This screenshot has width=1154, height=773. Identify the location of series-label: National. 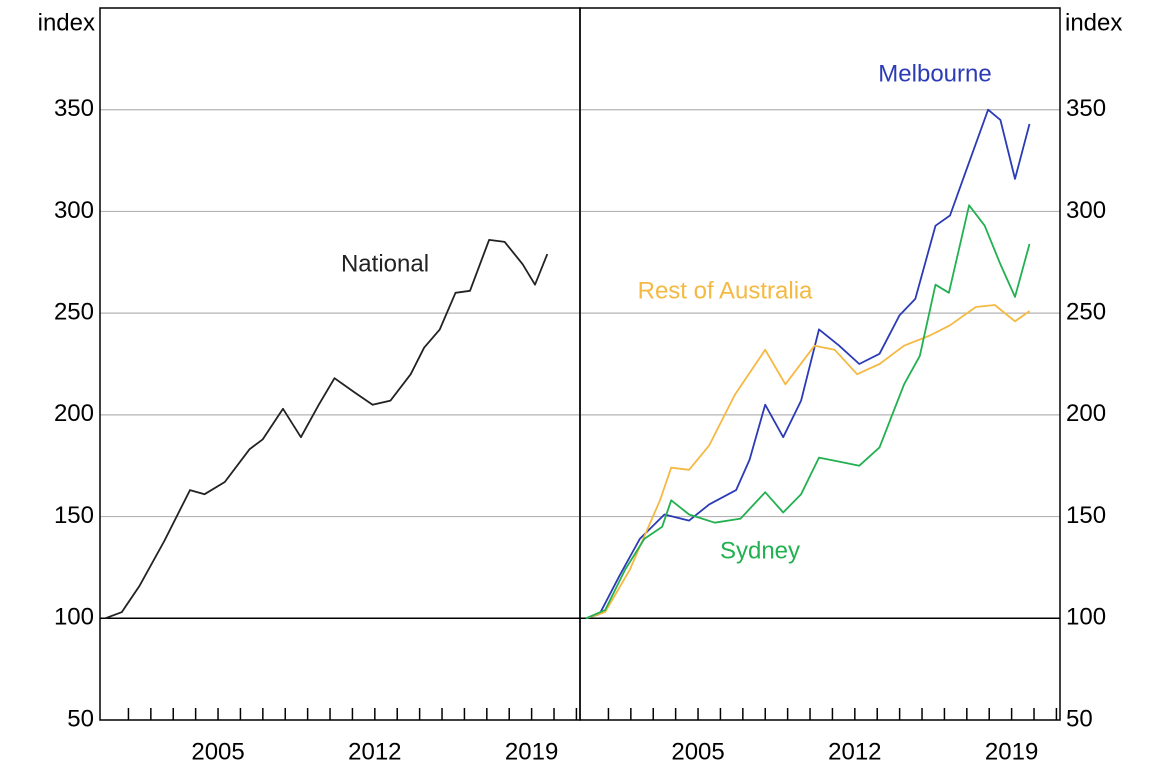
(385, 263).